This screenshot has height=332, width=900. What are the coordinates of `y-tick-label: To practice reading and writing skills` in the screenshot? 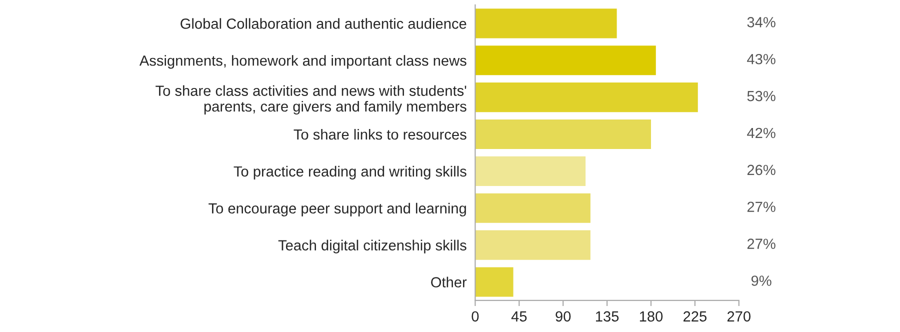 It's located at (350, 173).